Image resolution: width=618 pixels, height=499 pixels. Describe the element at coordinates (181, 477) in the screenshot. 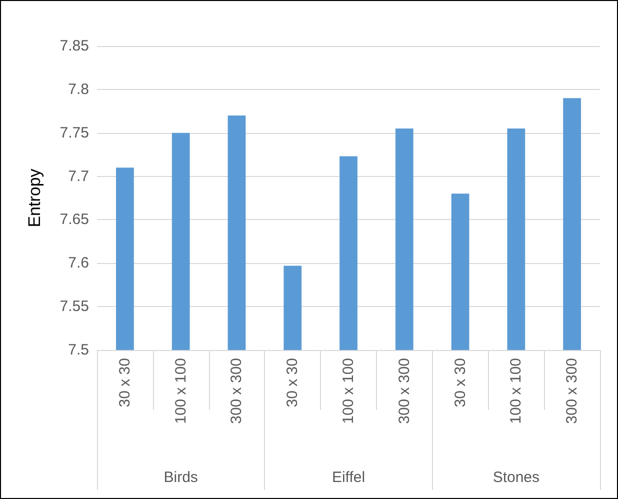

I see `text: Birds` at that location.